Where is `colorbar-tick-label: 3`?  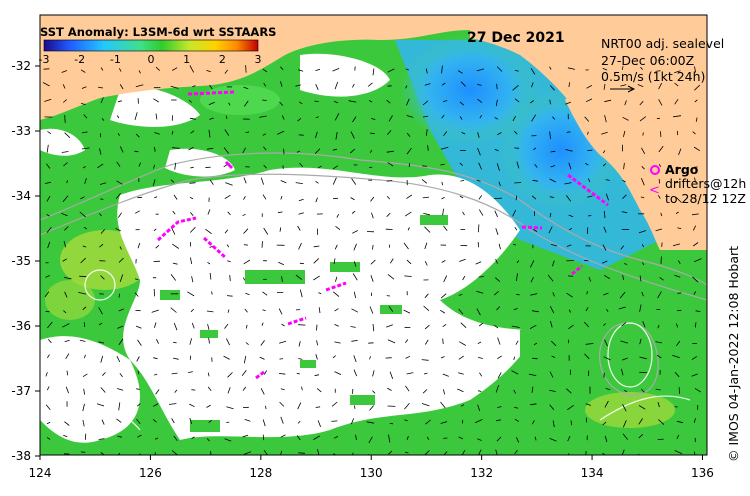 colorbar-tick-label: 3 is located at coordinates (258, 59).